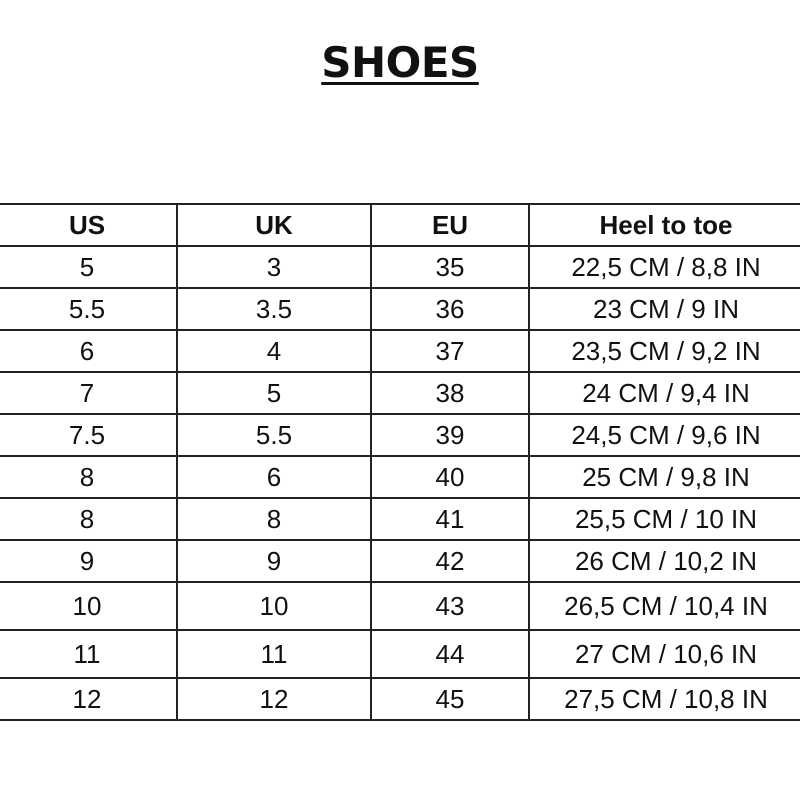  I want to click on table-cell: 44, so click(449, 654).